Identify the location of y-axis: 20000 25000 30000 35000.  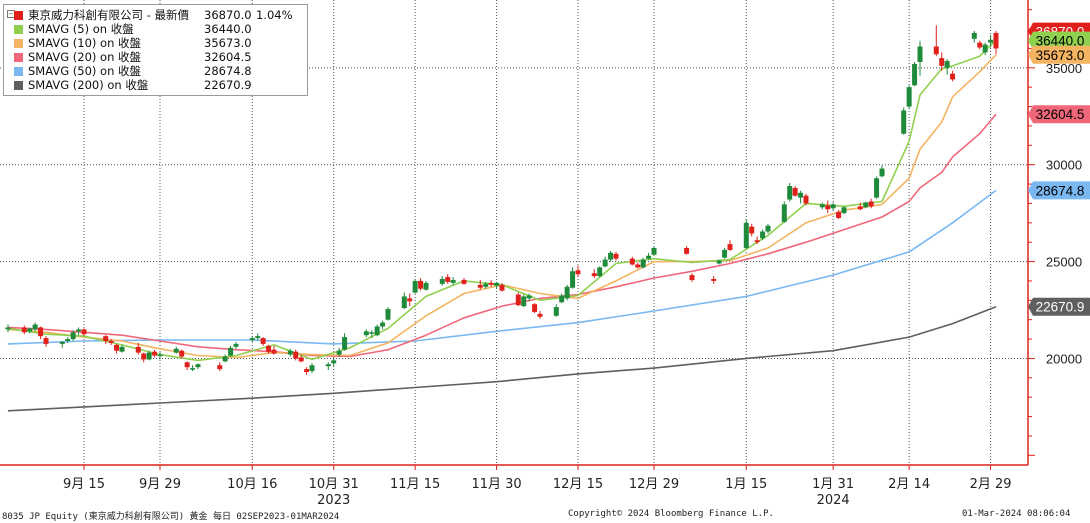
(1054, 232).